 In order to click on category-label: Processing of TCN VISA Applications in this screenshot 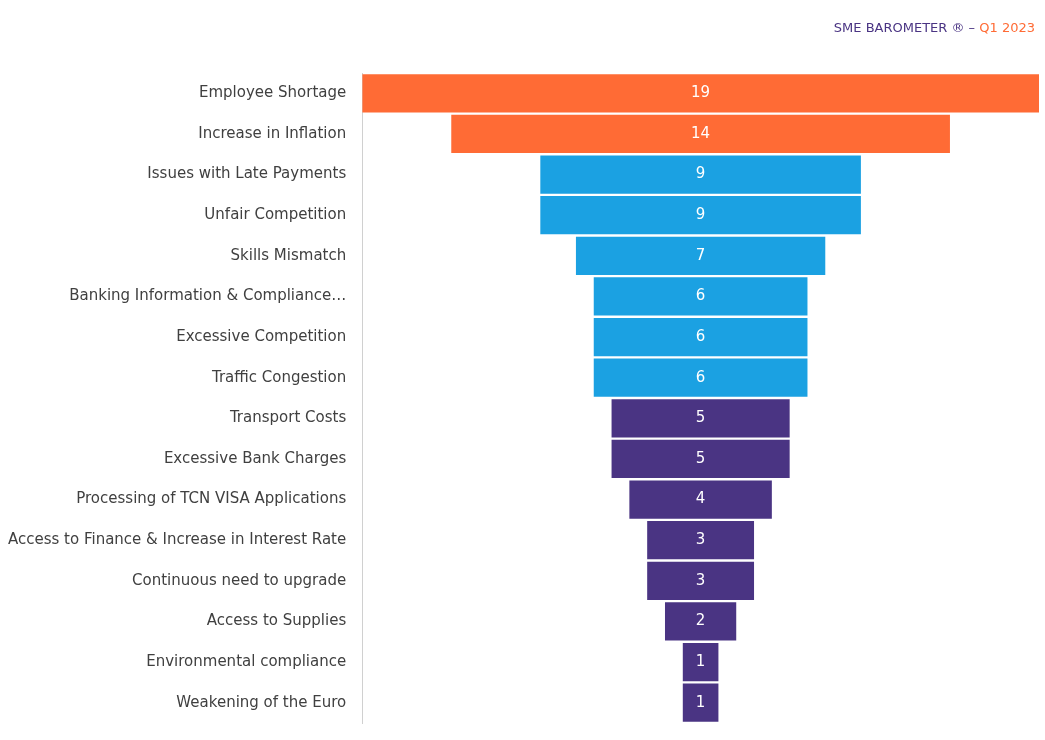, I will do `click(211, 498)`.